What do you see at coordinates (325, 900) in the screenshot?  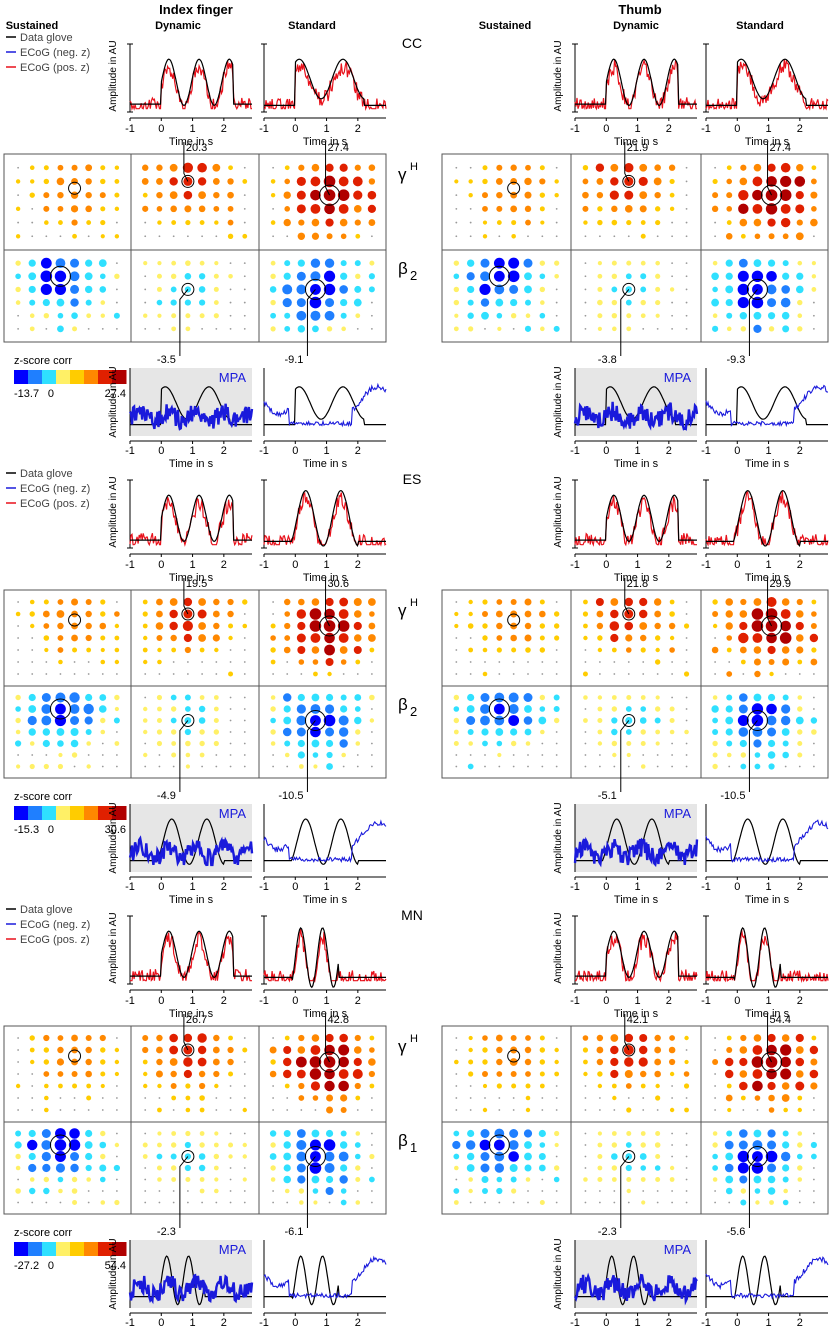 I see `x-axis-title: Time in s` at bounding box center [325, 900].